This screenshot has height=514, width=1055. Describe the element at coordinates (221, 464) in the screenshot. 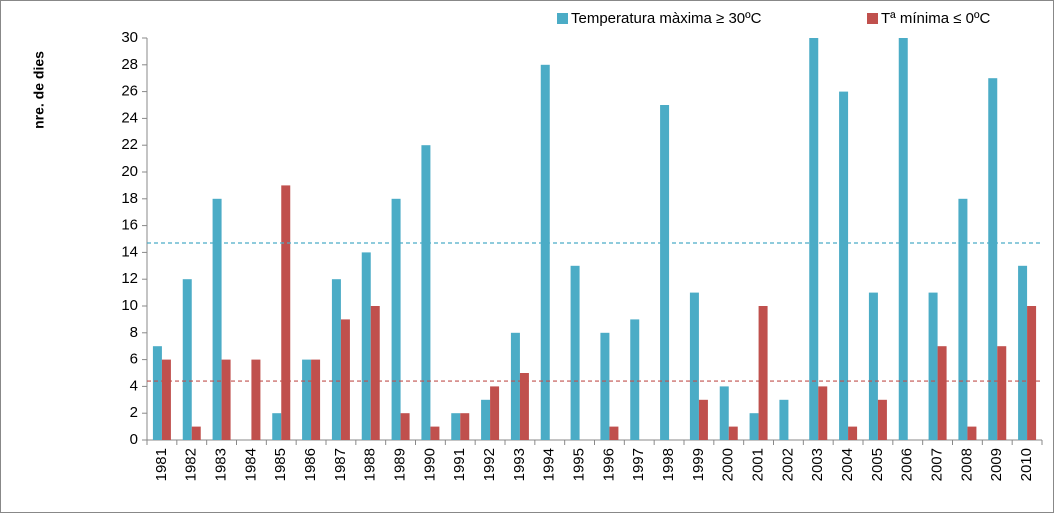

I see `x-tick-label: 1983` at that location.